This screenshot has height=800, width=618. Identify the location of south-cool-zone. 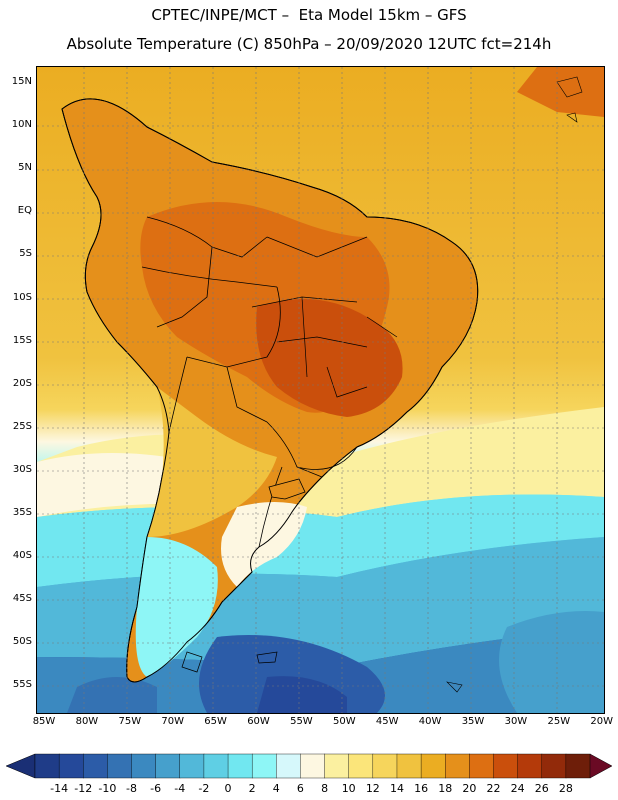
(264, 544).